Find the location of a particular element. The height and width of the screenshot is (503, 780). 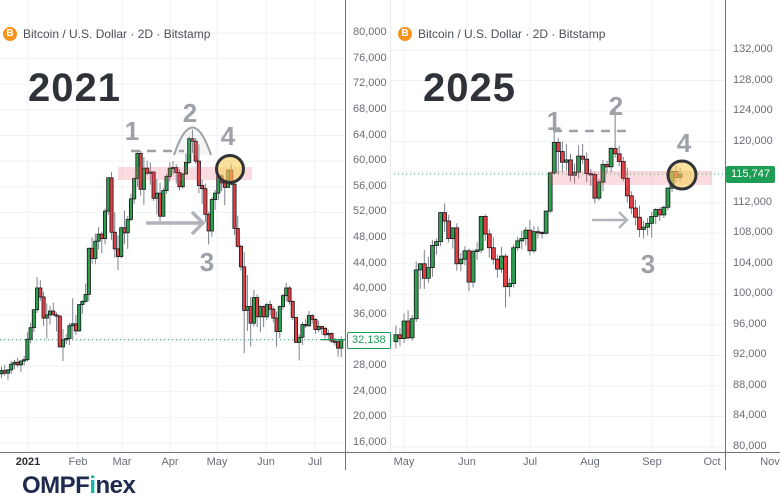

time-tick-label: Oct is located at coordinates (712, 462).